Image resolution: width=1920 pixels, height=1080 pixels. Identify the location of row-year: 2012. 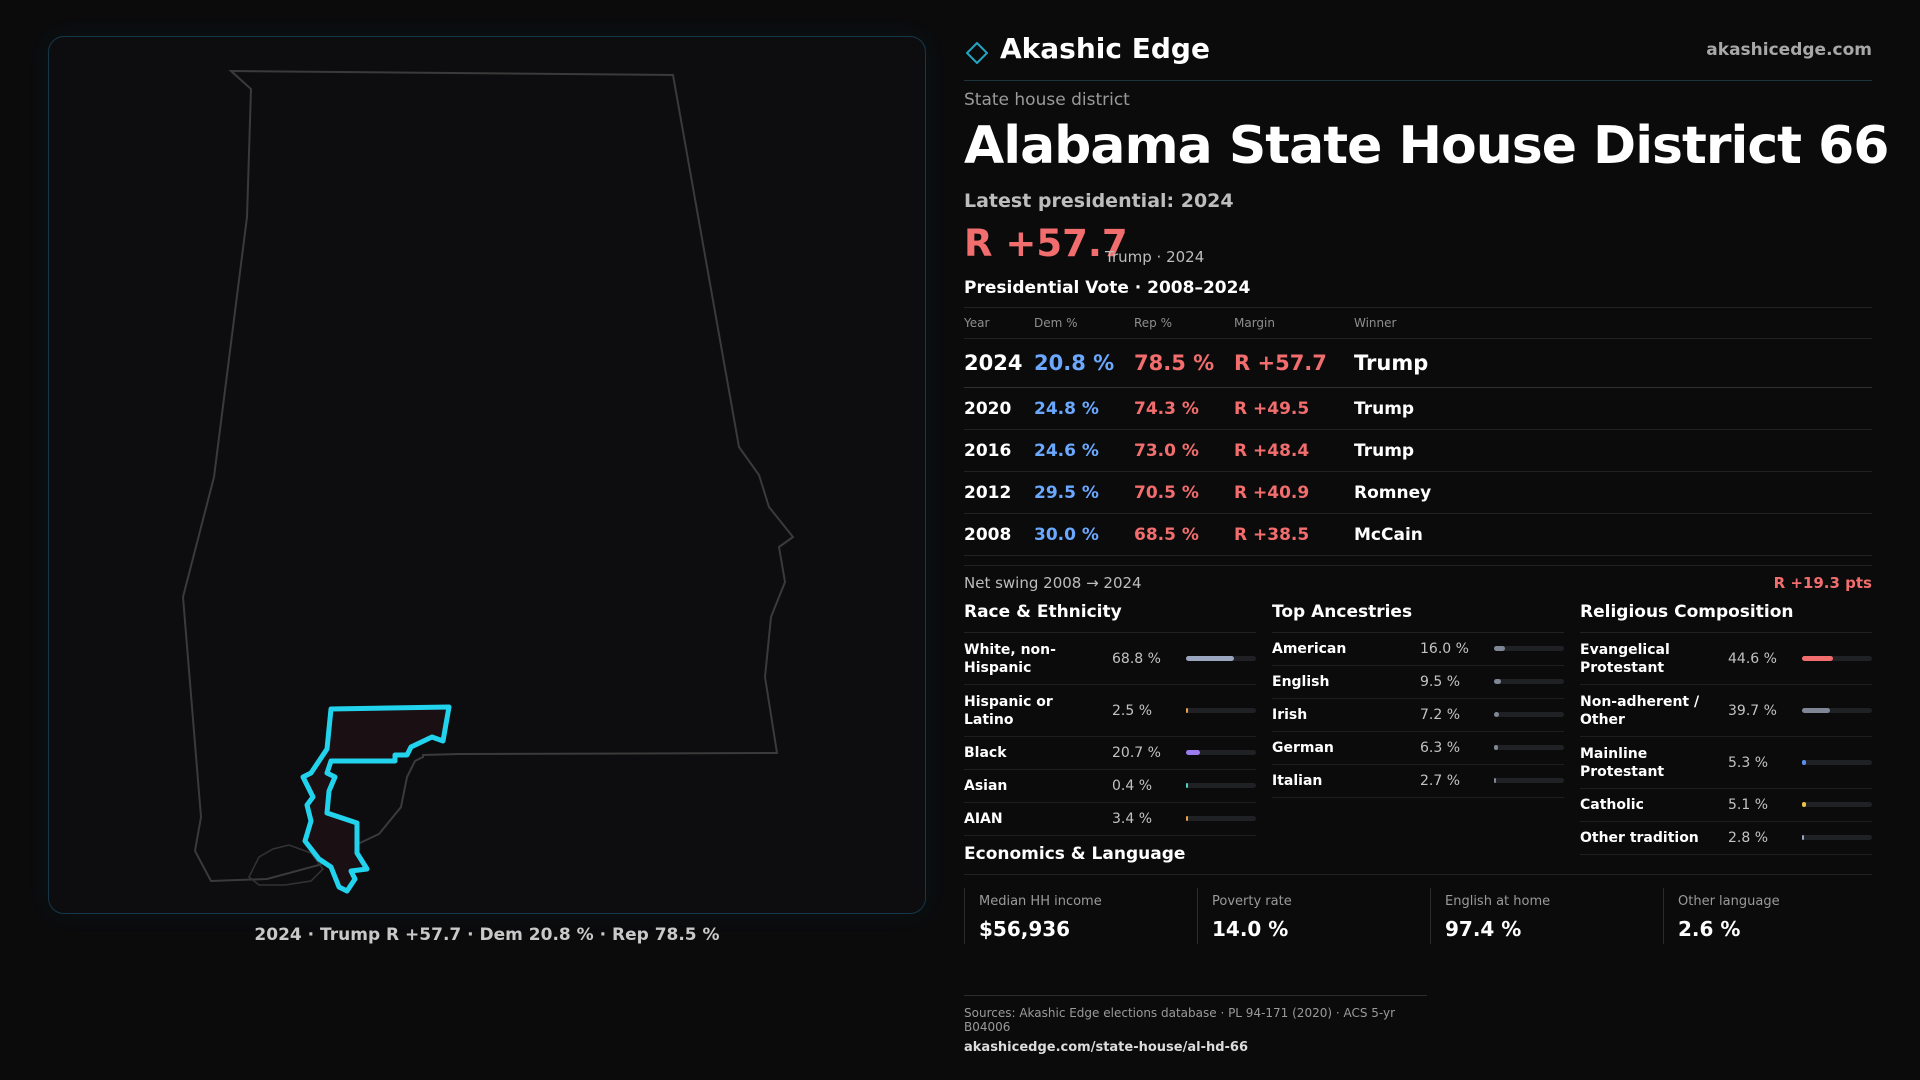
(988, 492).